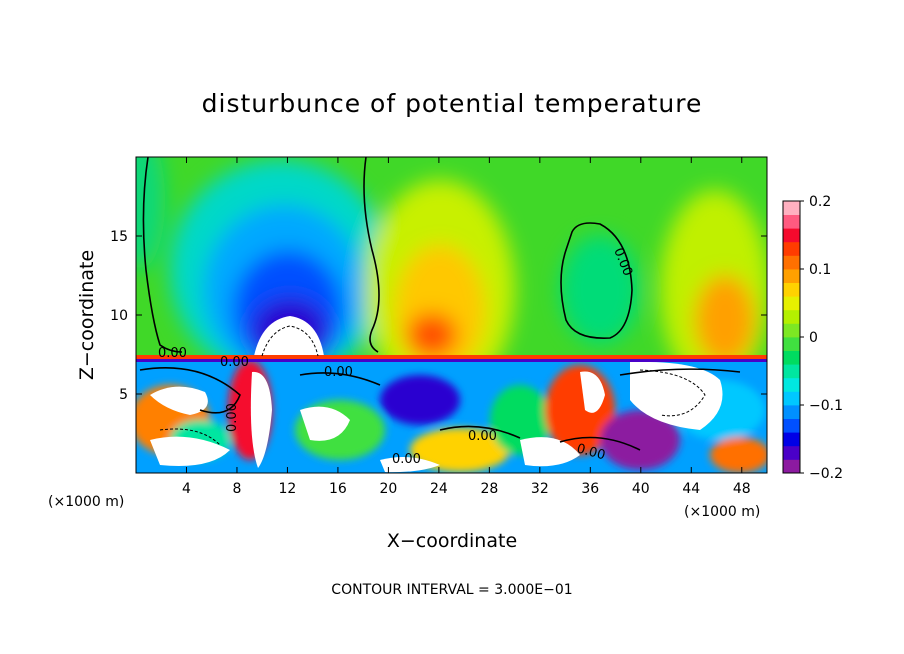  What do you see at coordinates (725, 320) in the screenshot?
I see `warm-plume-46-core` at bounding box center [725, 320].